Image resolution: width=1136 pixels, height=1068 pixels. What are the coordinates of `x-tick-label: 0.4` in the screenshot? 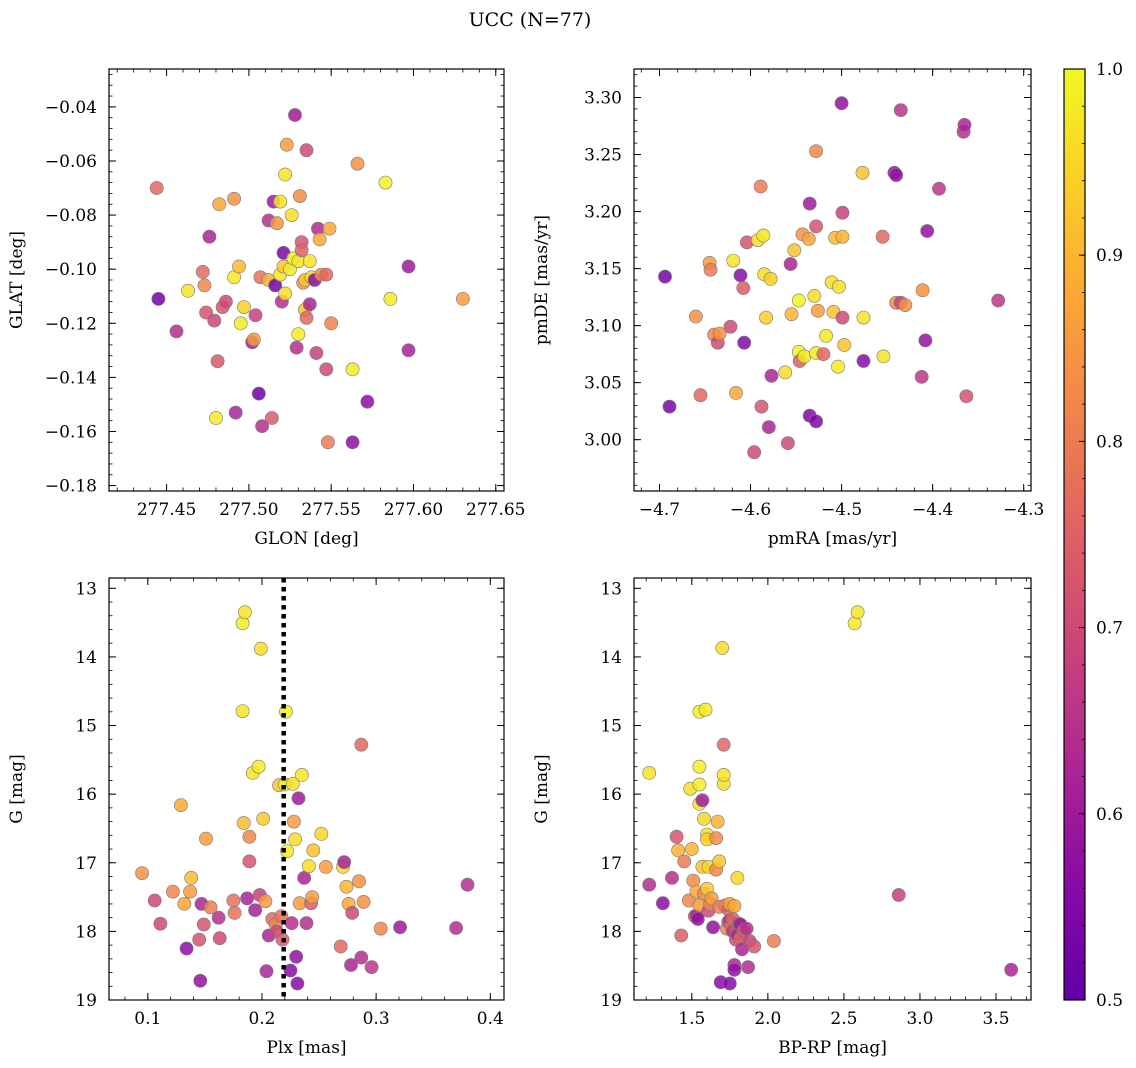 It's located at (490, 1019).